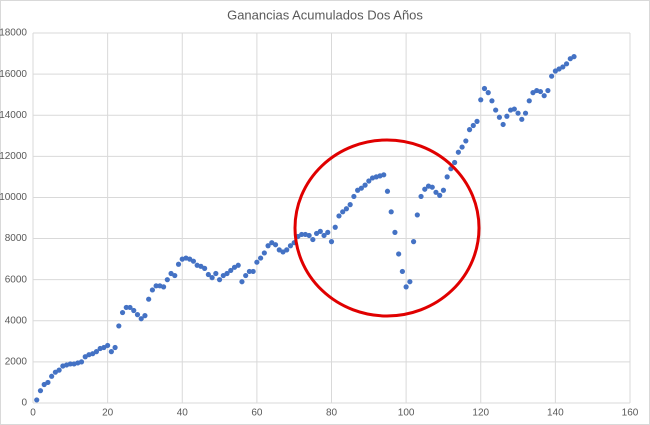 This screenshot has width=650, height=425. What do you see at coordinates (13, 197) in the screenshot?
I see `y-tick-label: 10000` at bounding box center [13, 197].